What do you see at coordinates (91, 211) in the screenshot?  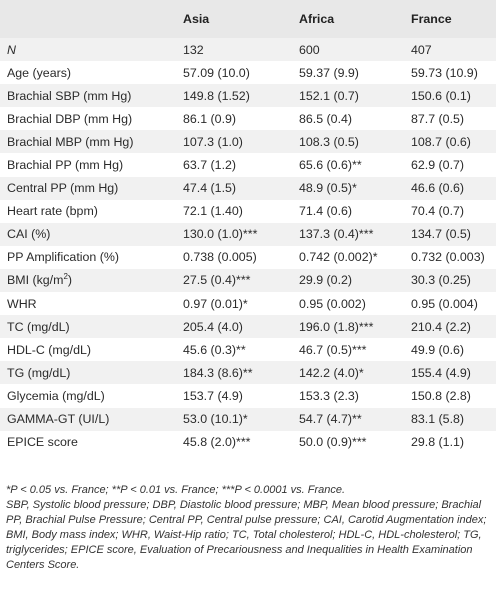 I see `row-label: Heart rate (bpm)` at bounding box center [91, 211].